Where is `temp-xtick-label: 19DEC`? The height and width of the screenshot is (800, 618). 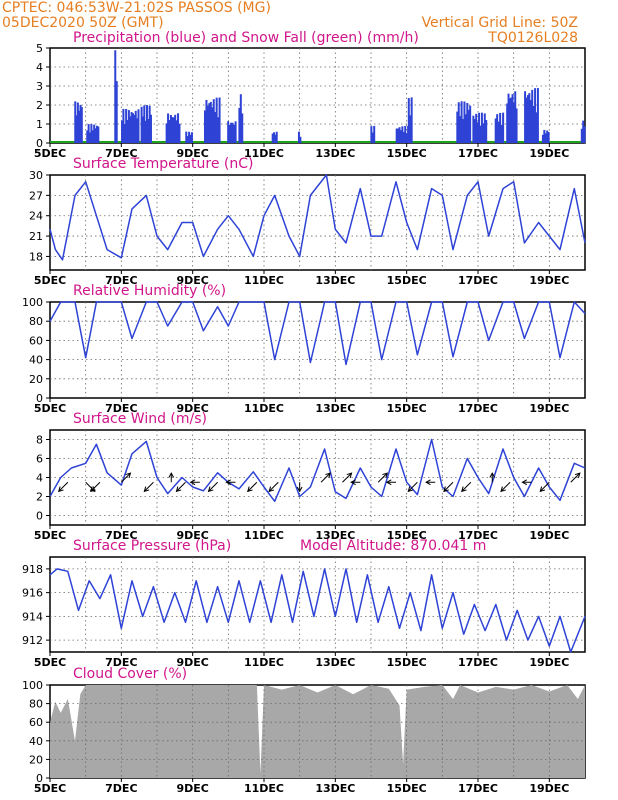
temp-xtick-label: 19DEC is located at coordinates (549, 280).